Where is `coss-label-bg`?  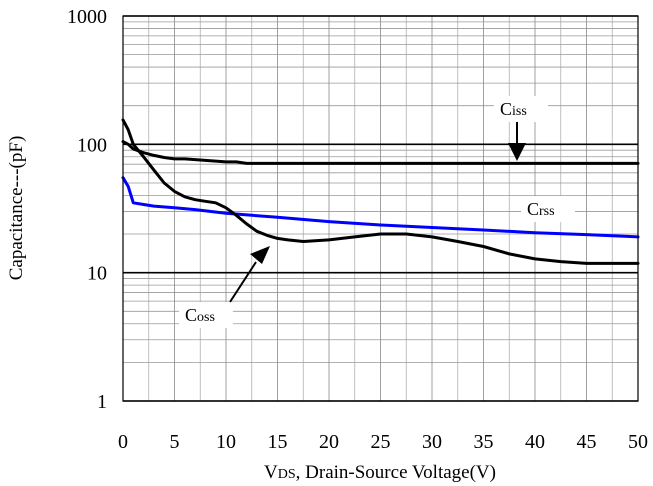
coss-label-bg is located at coordinates (206, 315).